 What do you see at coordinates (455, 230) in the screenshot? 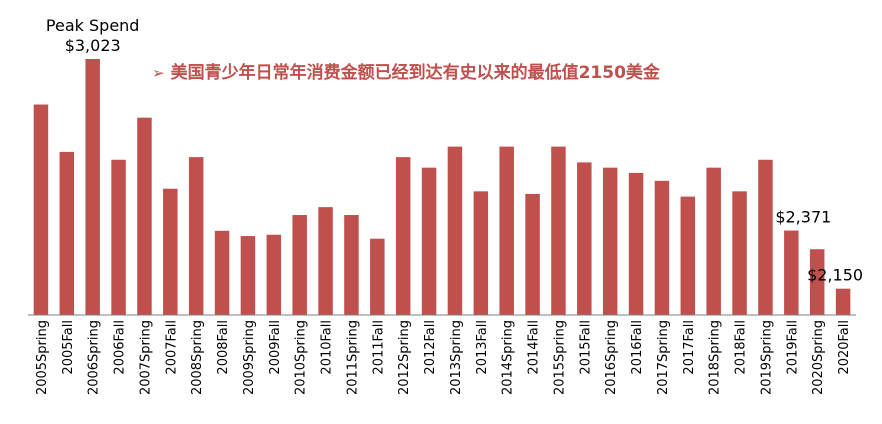
I see `bar-2013Spring` at bounding box center [455, 230].